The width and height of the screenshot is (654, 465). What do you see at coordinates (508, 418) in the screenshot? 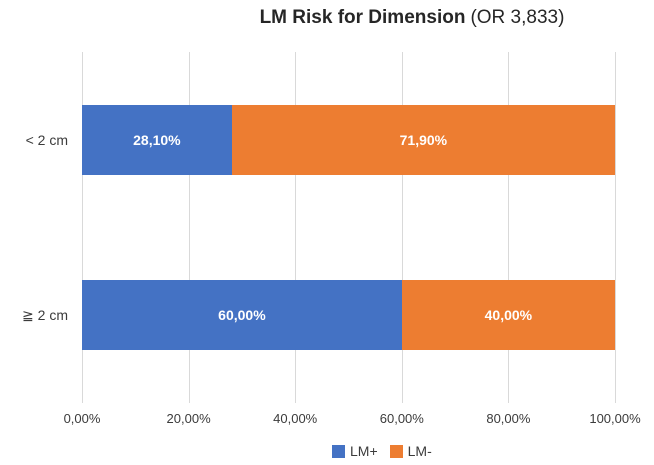
I see `x-tick-label: 80,00%` at bounding box center [508, 418].